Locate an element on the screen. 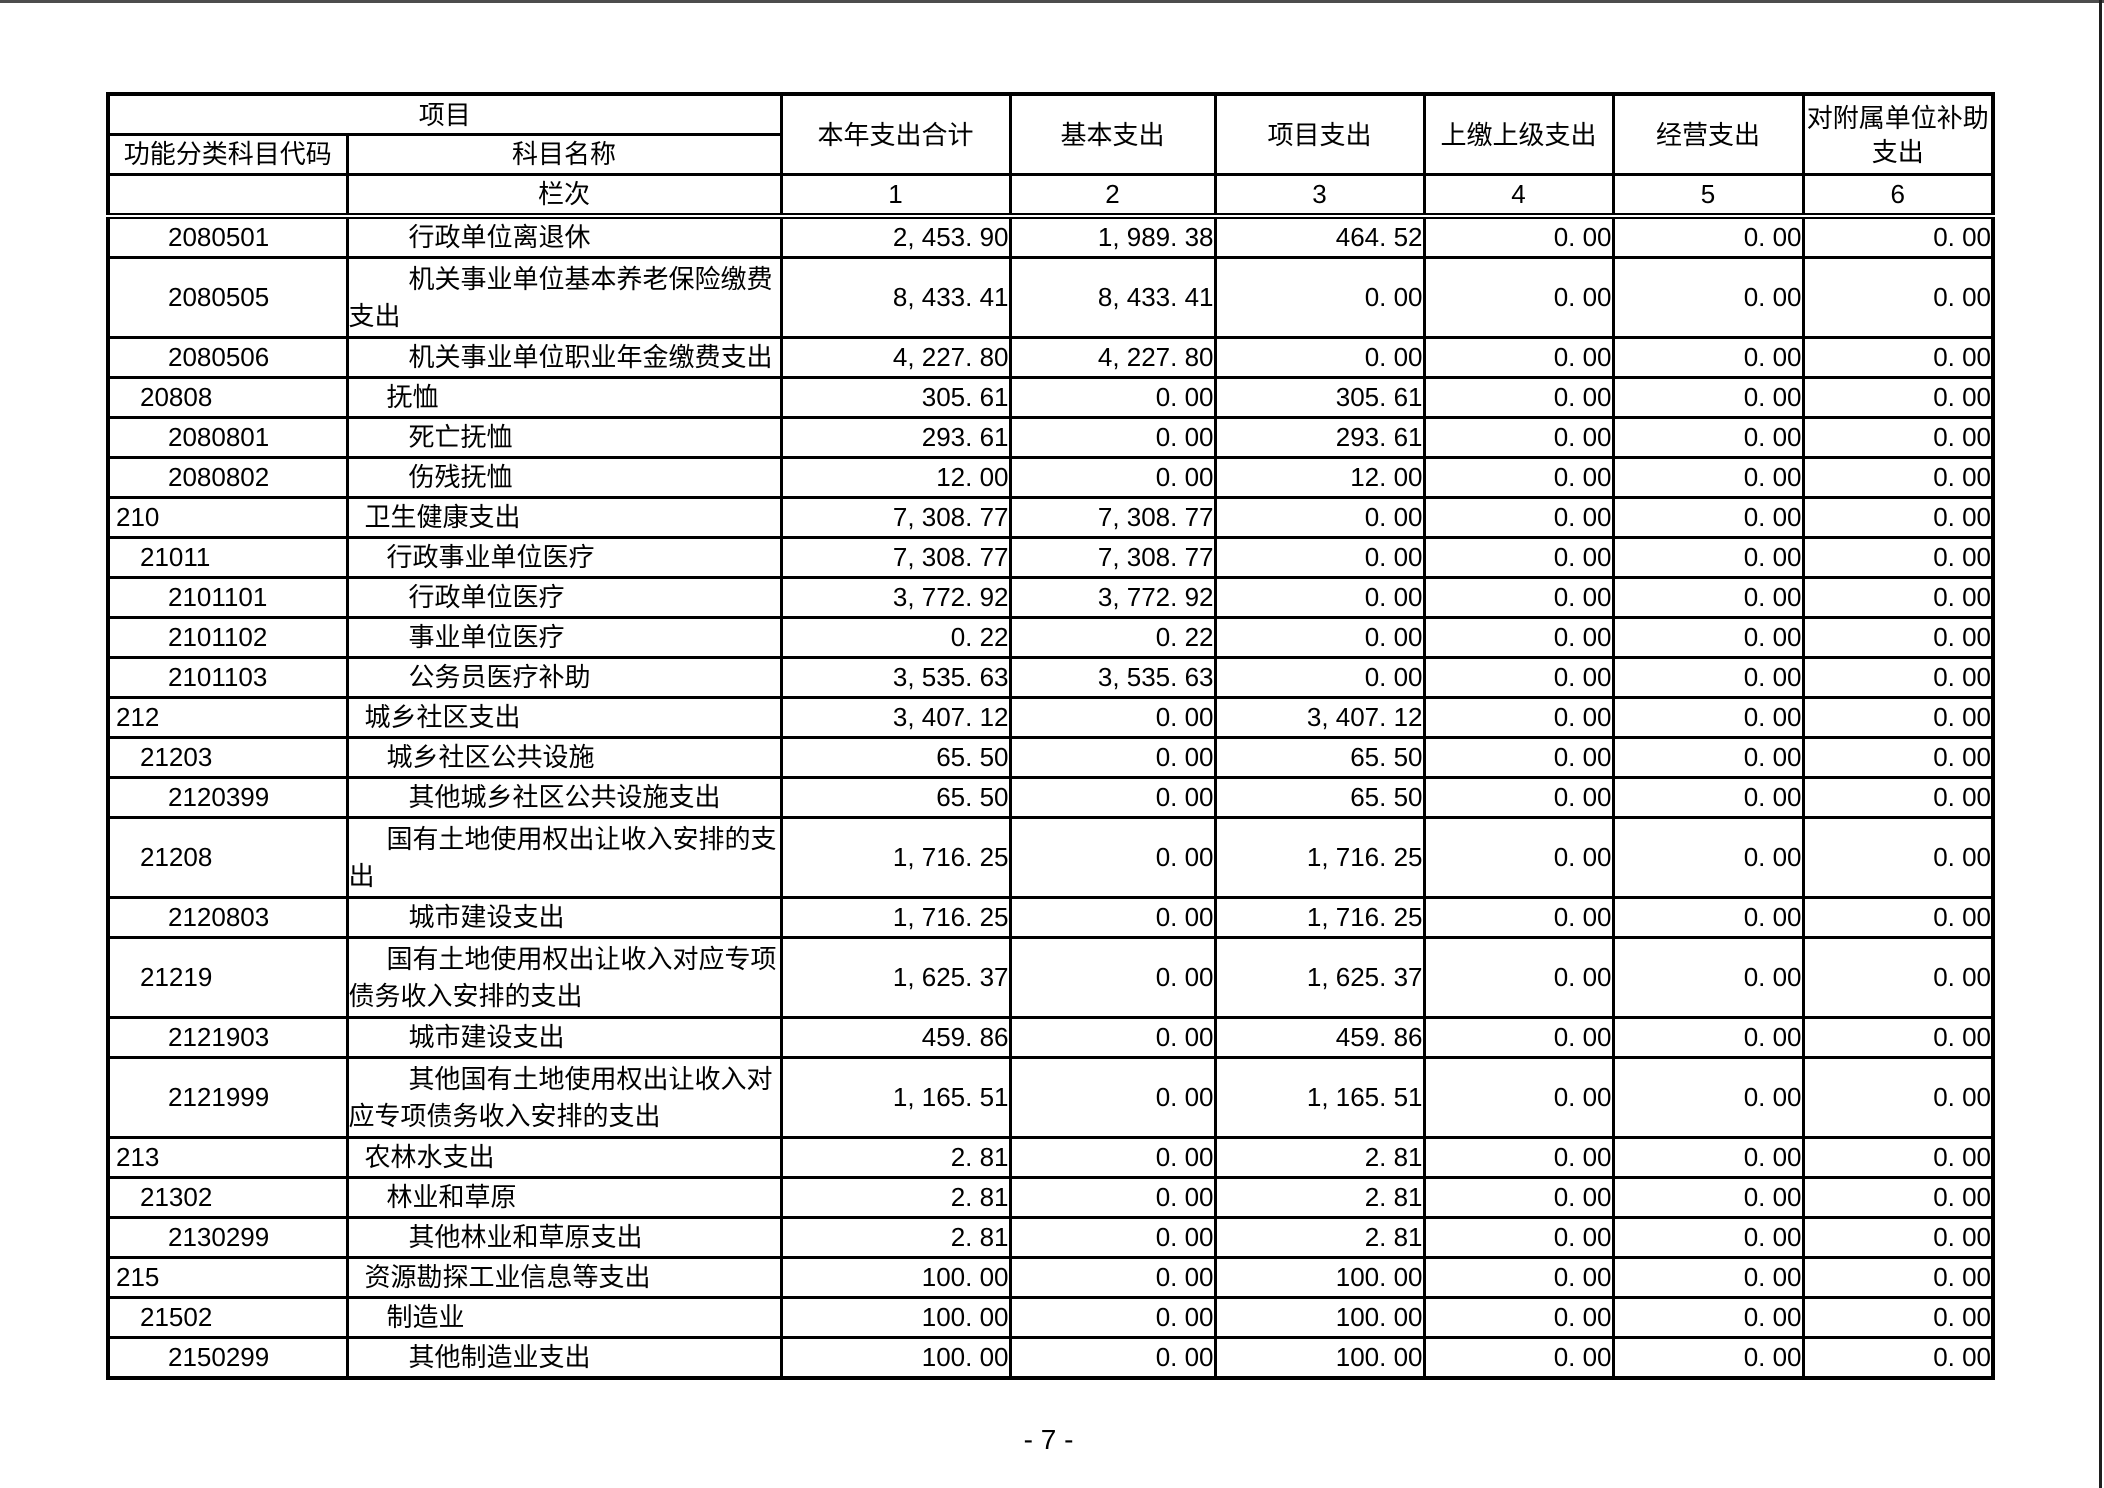 Image resolution: width=2104 pixels, height=1488 pixels. code-cell: 21208 is located at coordinates (227, 857).